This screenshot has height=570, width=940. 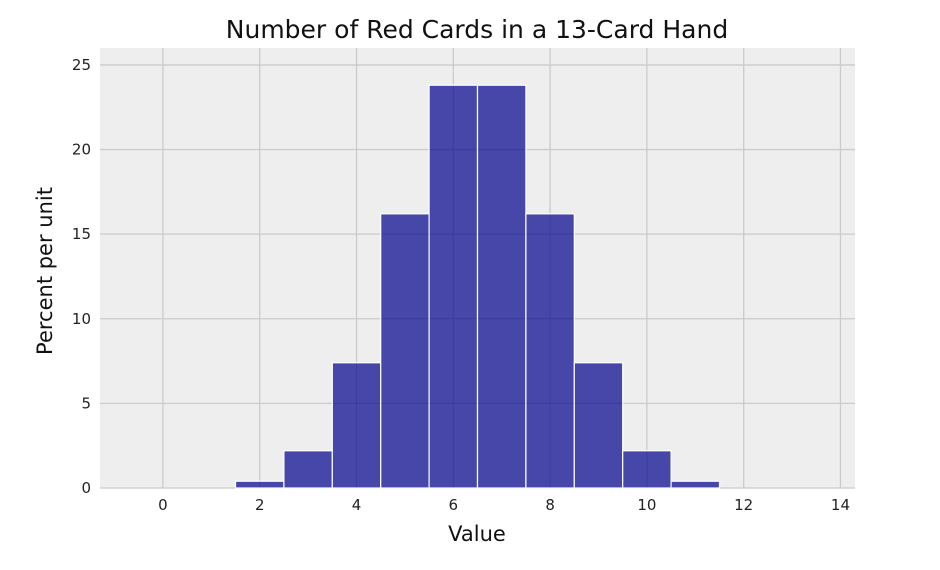 What do you see at coordinates (840, 505) in the screenshot?
I see `x-tick-label: 14` at bounding box center [840, 505].